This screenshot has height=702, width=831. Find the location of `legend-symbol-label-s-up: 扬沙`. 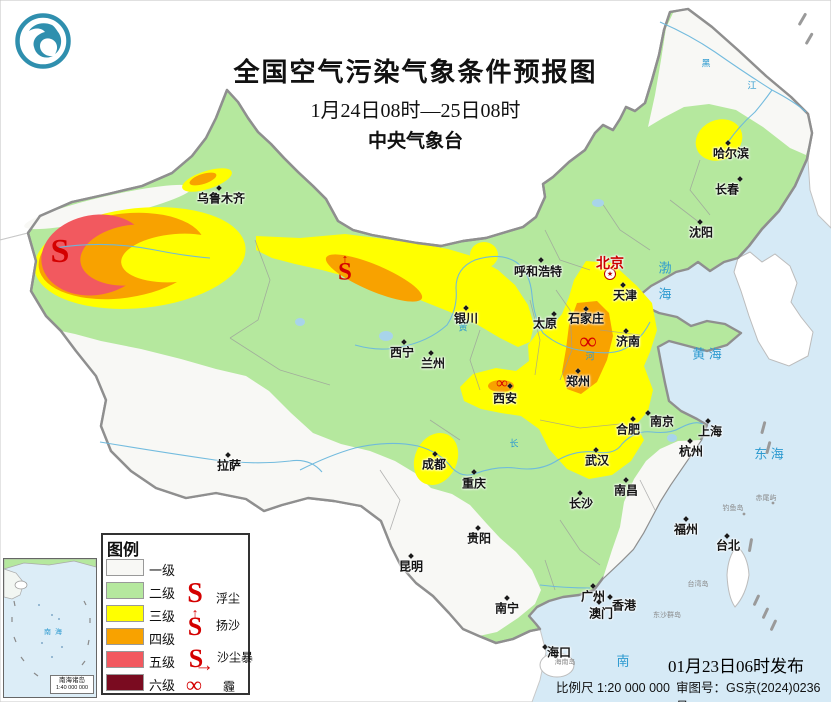

legend-symbol-label-s-up: 扬沙 is located at coordinates (228, 625).